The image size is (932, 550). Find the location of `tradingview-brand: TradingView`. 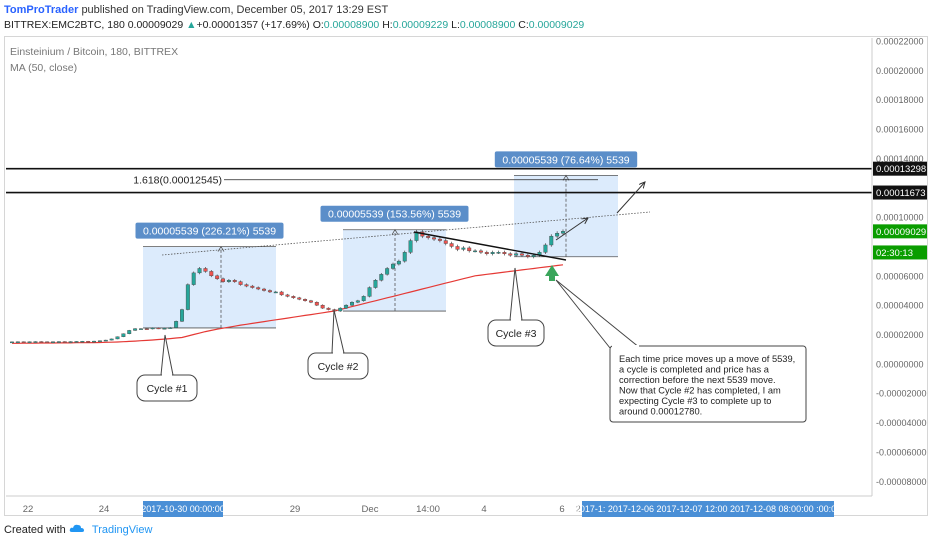

tradingview-brand: TradingView is located at coordinates (122, 530).